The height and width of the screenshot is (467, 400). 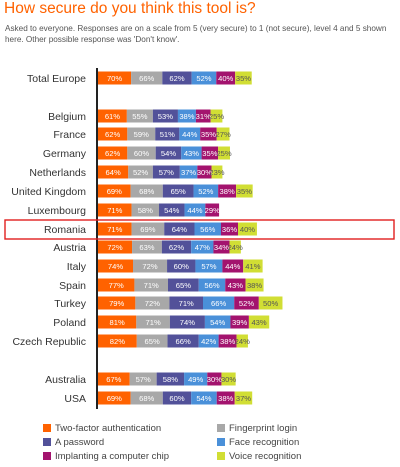 I want to click on category-label: France, so click(x=69, y=135).